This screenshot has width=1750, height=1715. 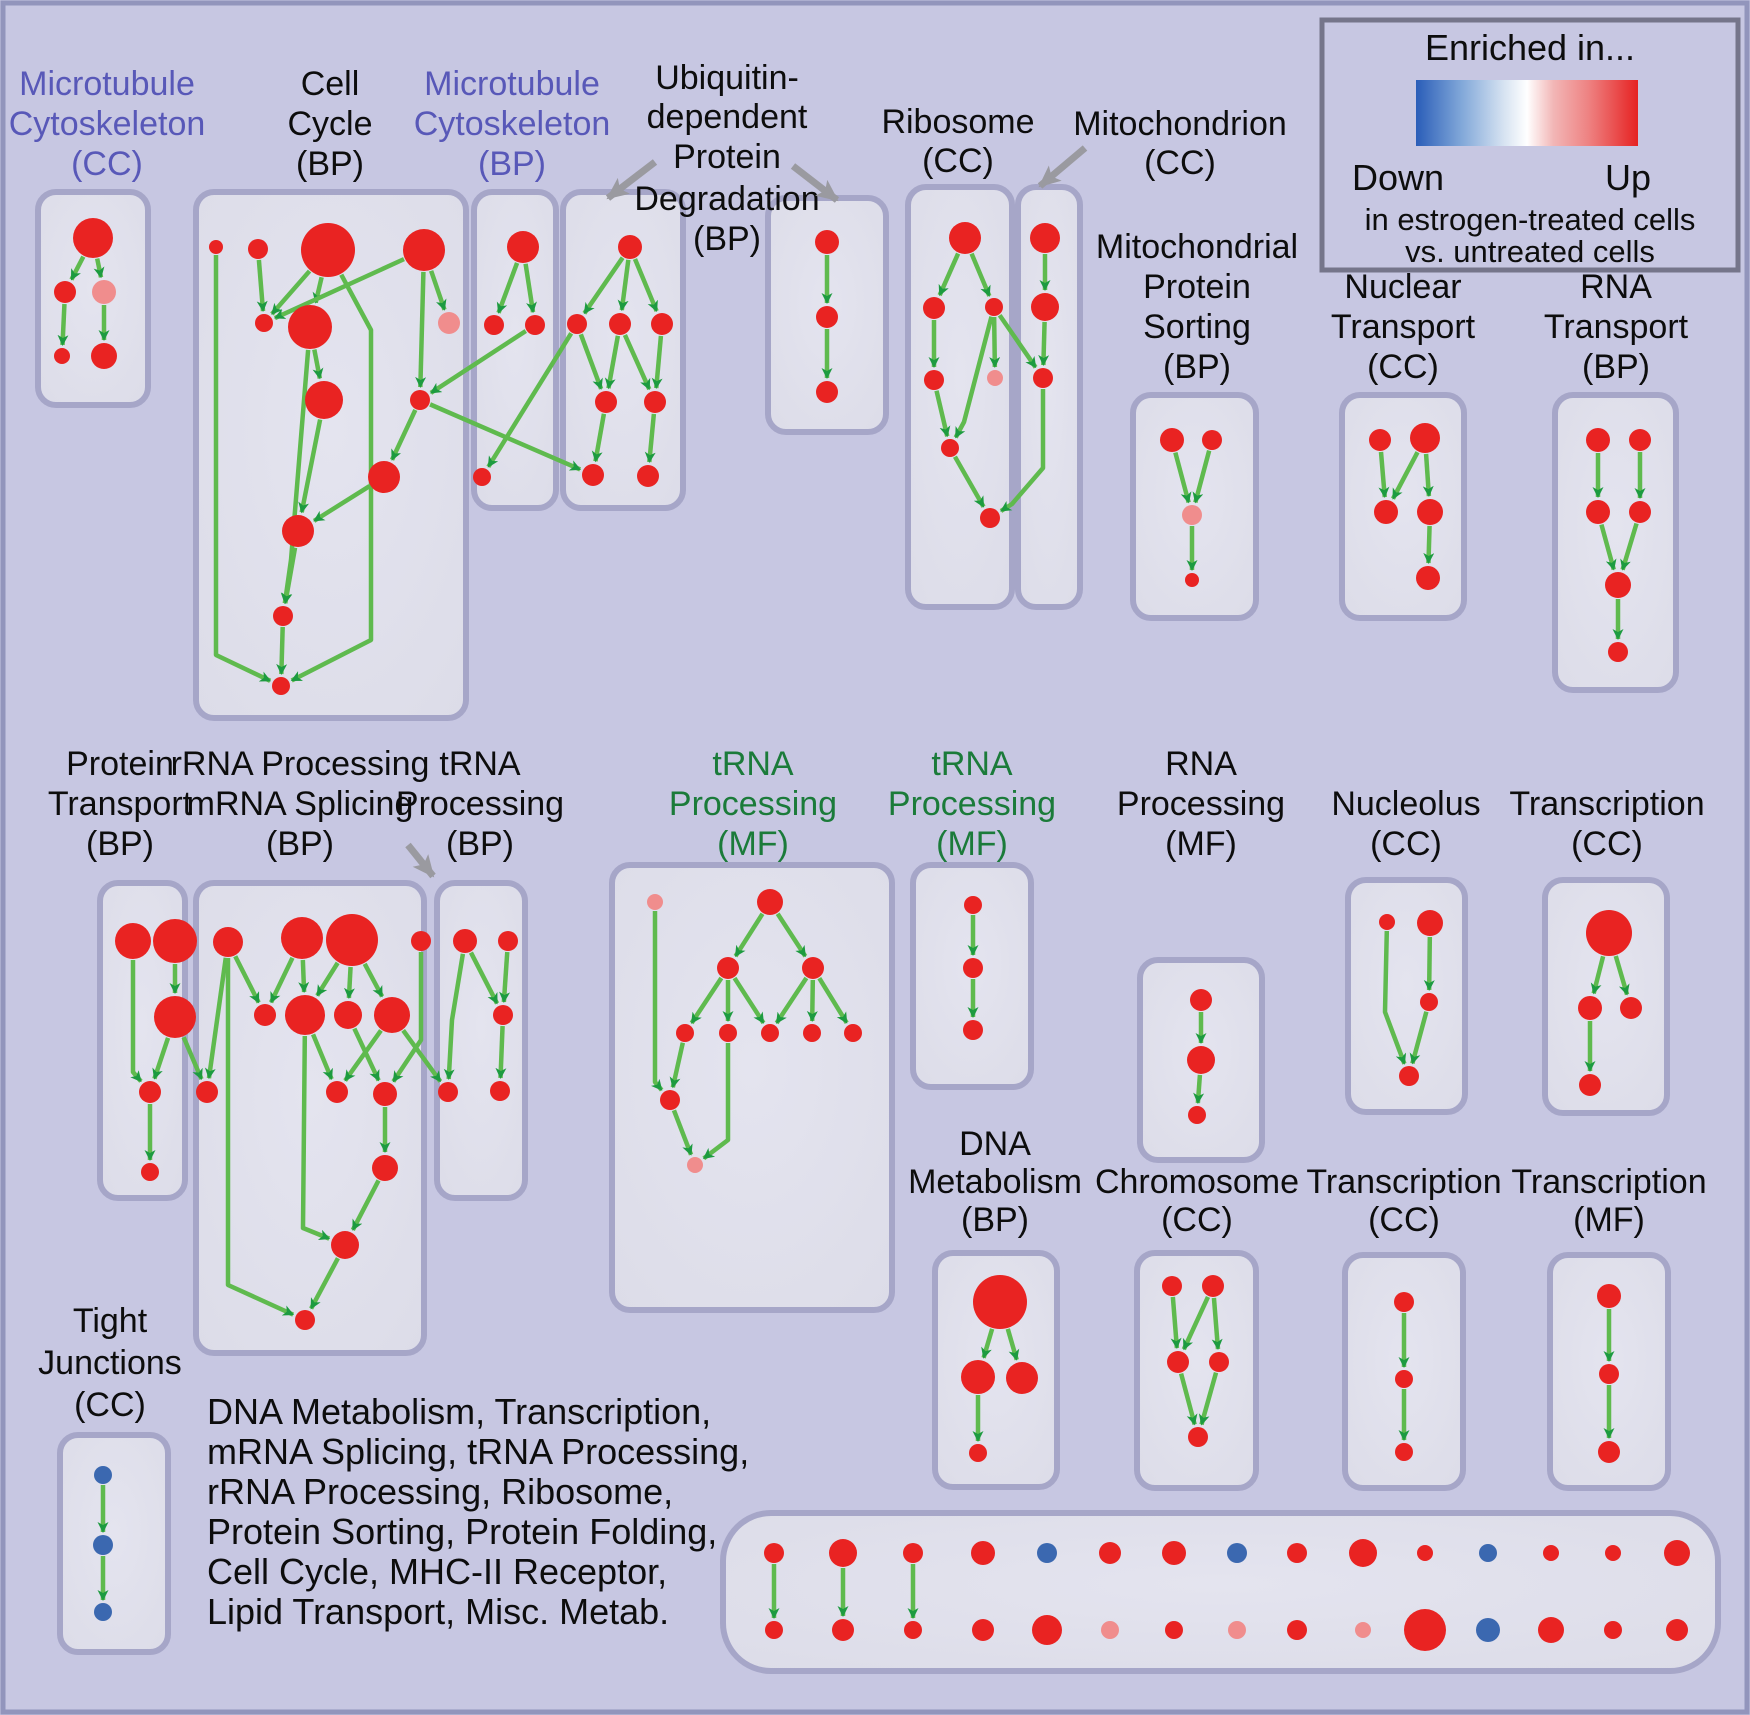 What do you see at coordinates (1403, 327) in the screenshot?
I see `nuc_trans-label-line-1: Transport` at bounding box center [1403, 327].